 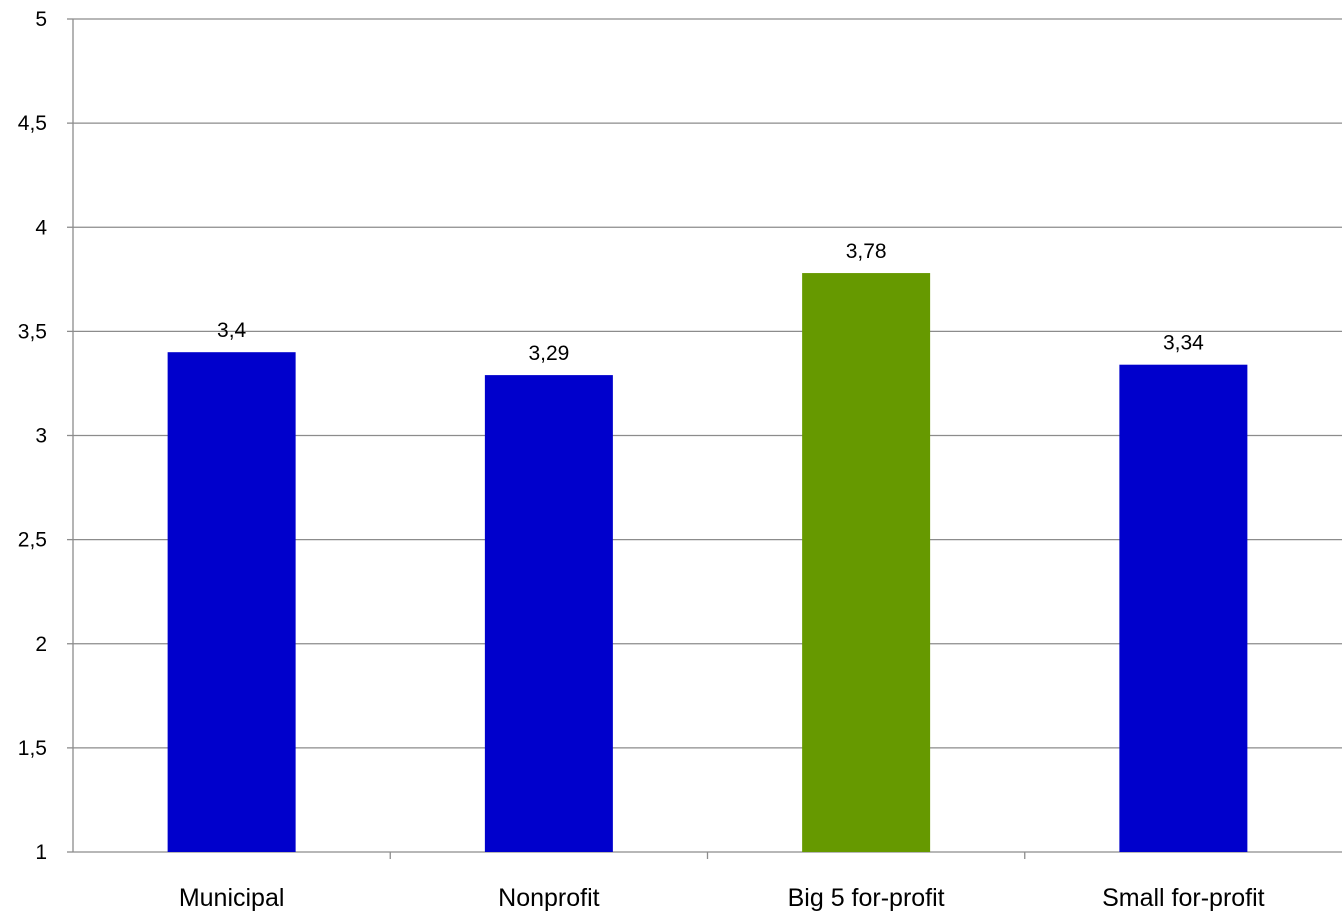 I want to click on x-category-label: Small for-profit, so click(x=1183, y=898).